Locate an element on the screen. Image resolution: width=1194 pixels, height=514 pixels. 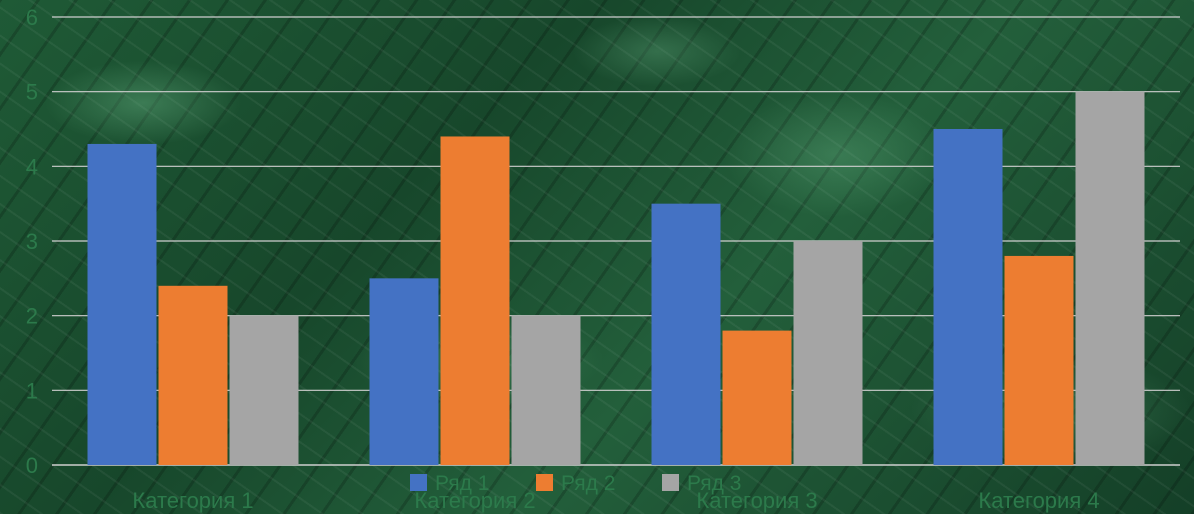
legend-label: Ряд 3 is located at coordinates (714, 483).